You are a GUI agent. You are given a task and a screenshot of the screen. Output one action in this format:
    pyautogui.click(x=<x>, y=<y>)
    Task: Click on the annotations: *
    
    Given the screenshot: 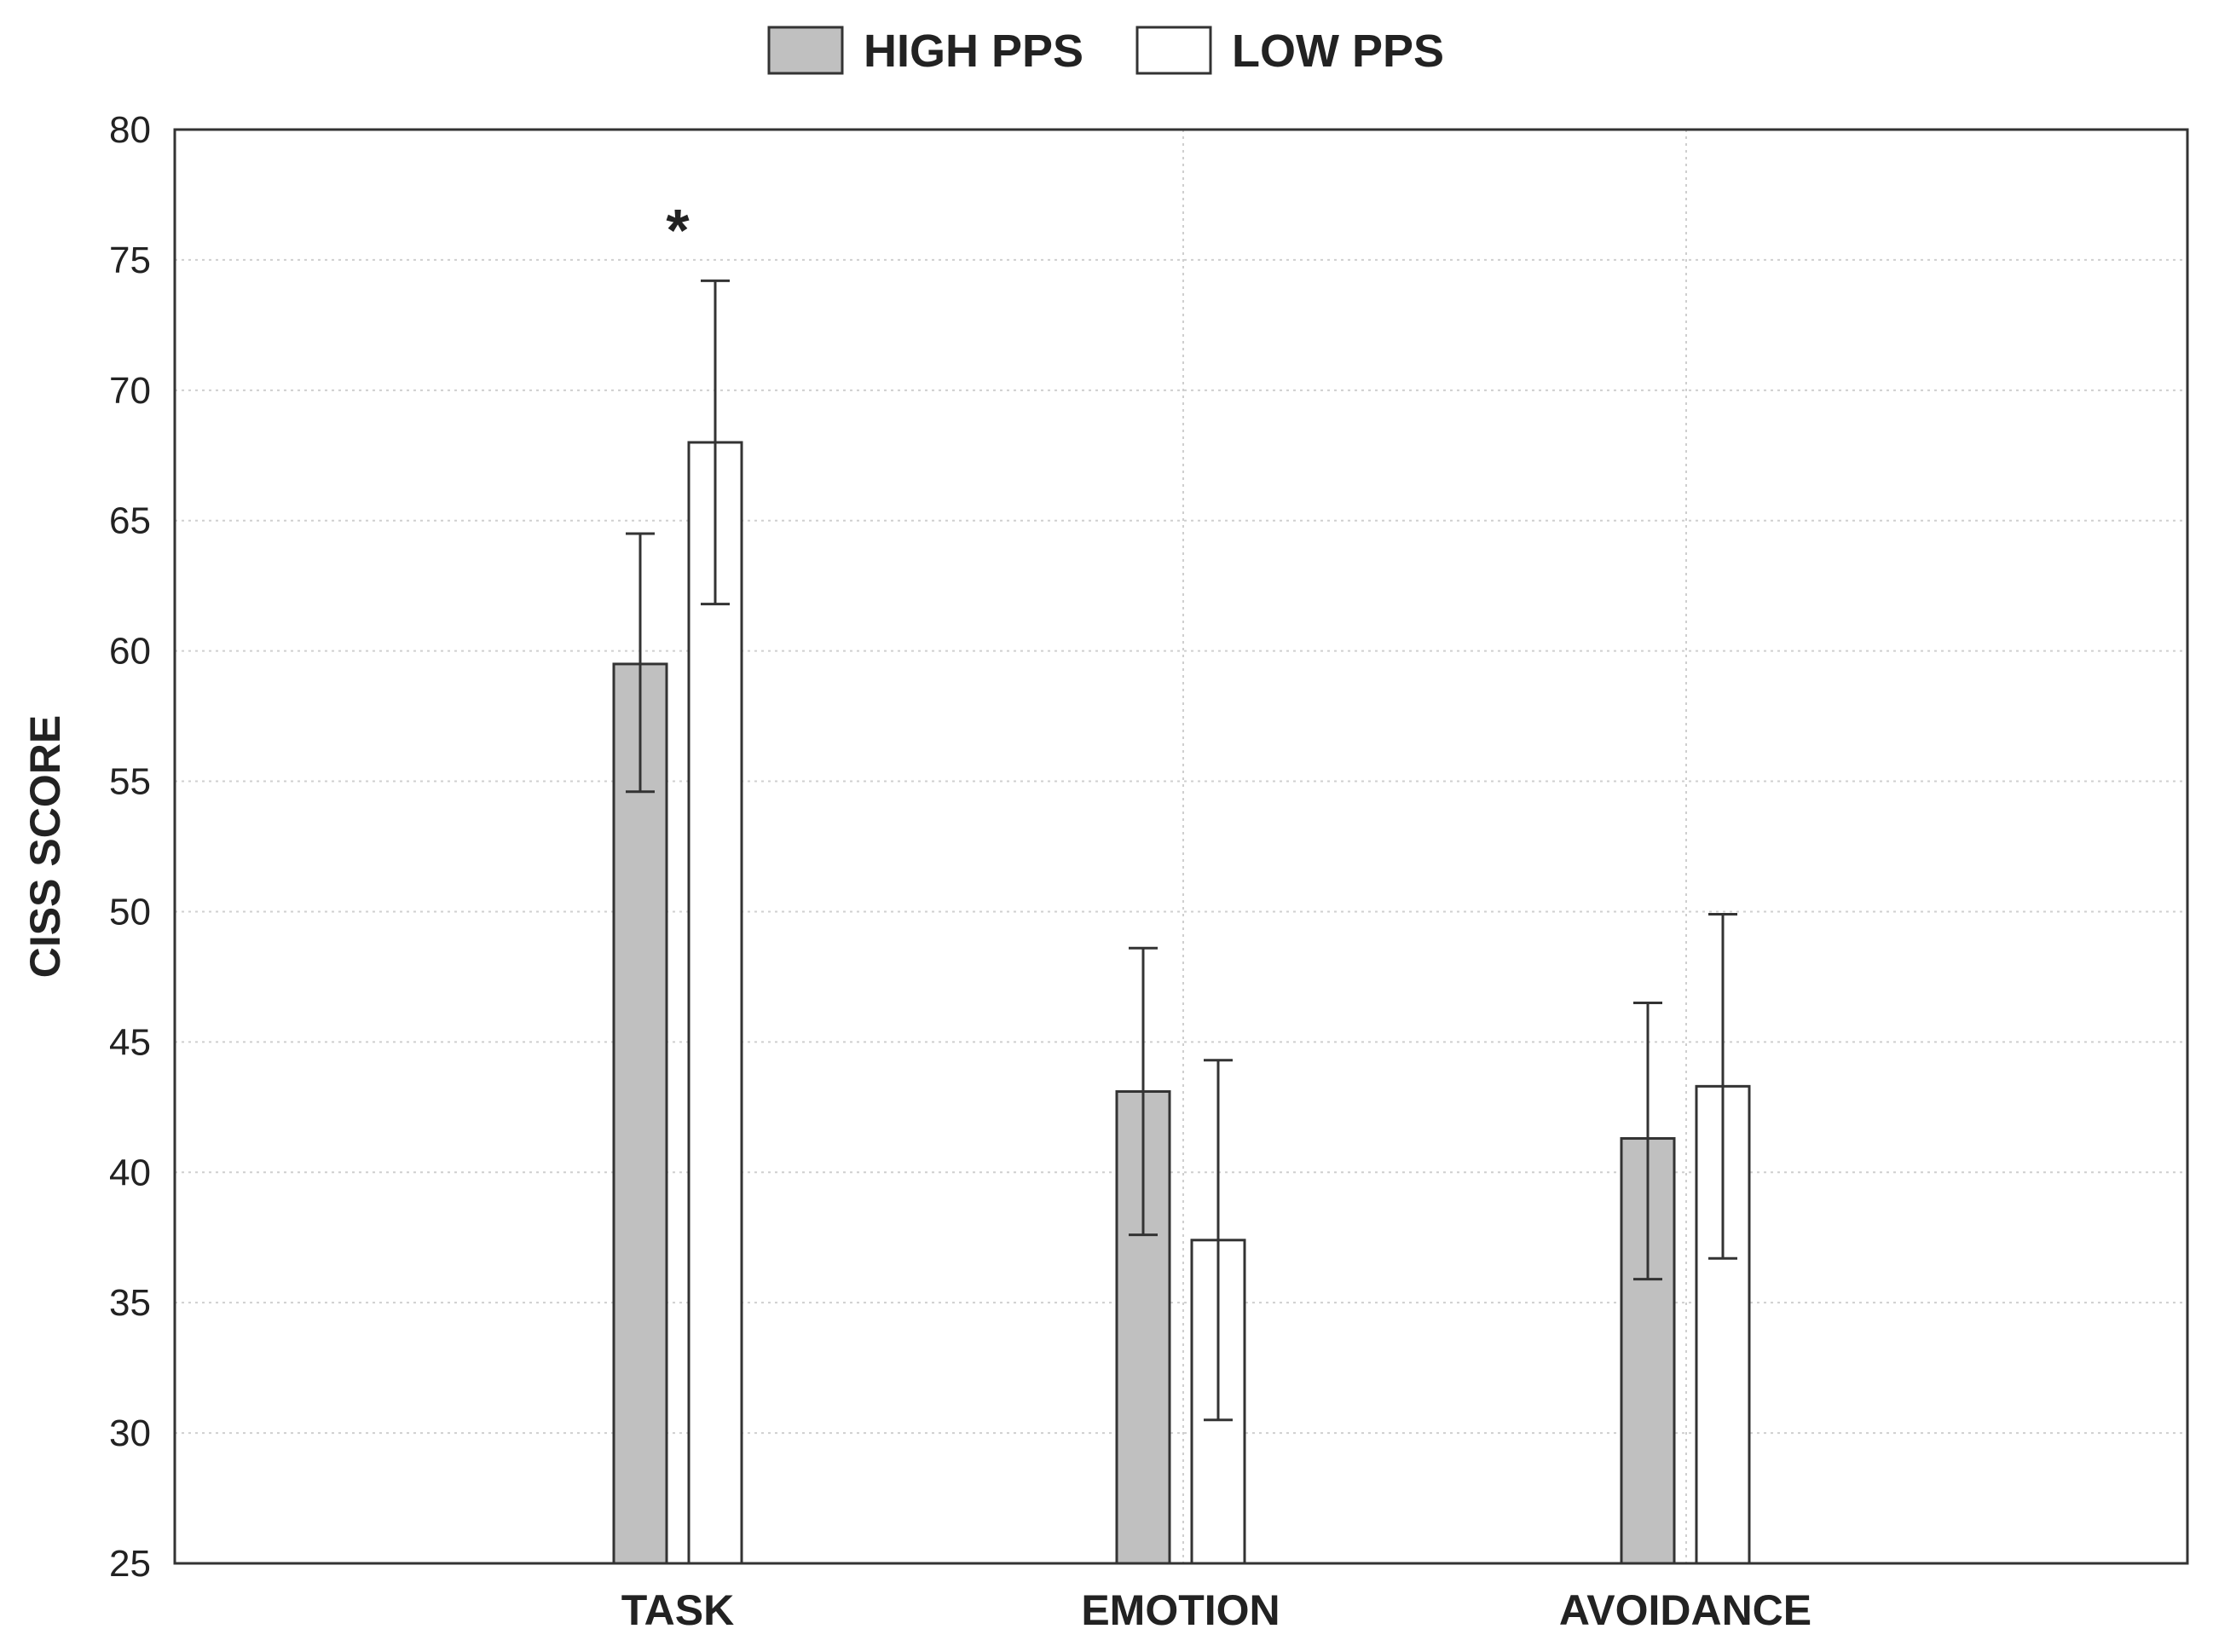 What is the action you would take?
    pyautogui.click(x=678, y=230)
    